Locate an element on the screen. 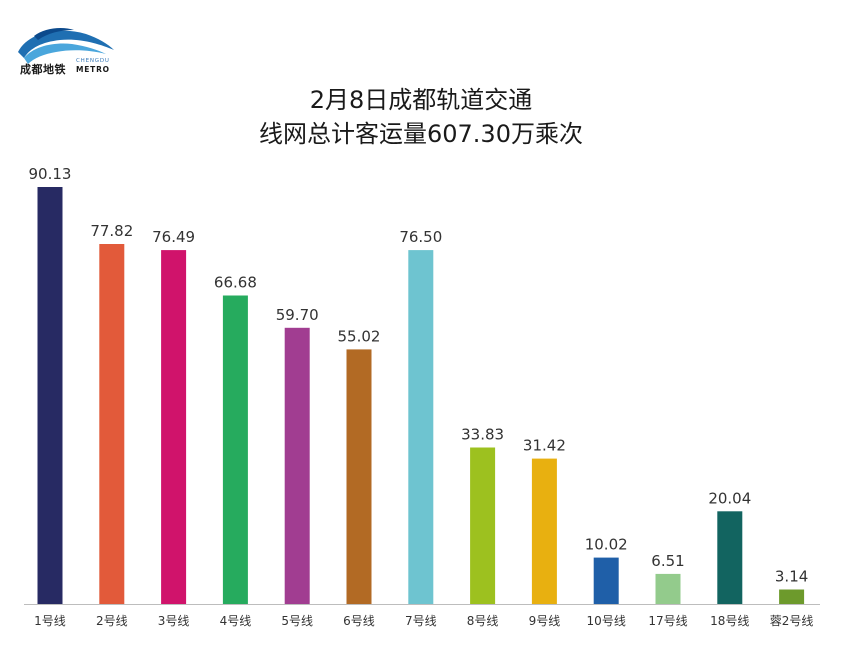  data-label-11: 6.51 is located at coordinates (667, 561).